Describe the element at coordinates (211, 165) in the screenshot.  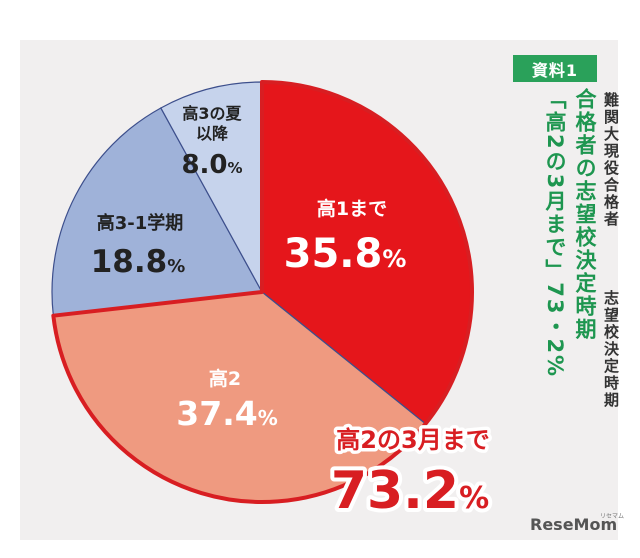
I see `slice-value-4: 8.0%` at that location.